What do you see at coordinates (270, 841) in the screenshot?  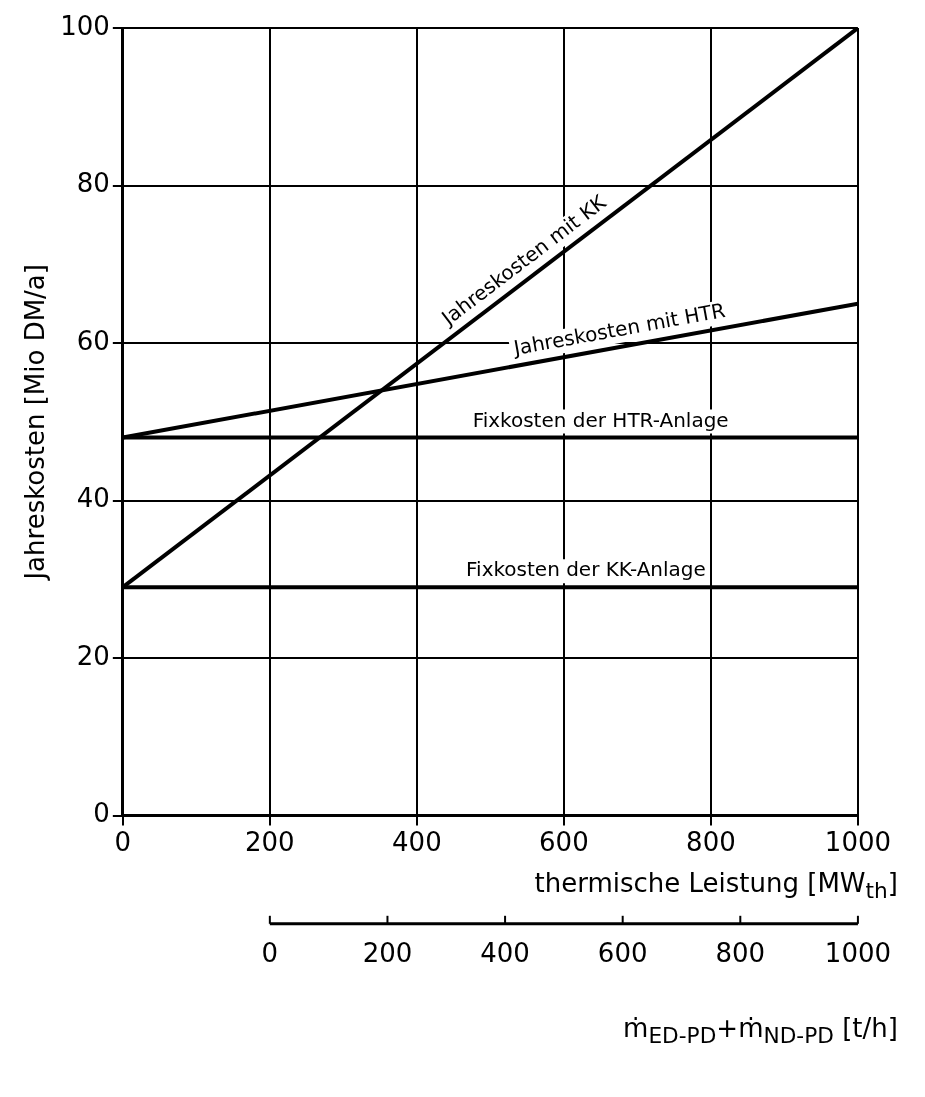 I see `x-tick-label: 200` at bounding box center [270, 841].